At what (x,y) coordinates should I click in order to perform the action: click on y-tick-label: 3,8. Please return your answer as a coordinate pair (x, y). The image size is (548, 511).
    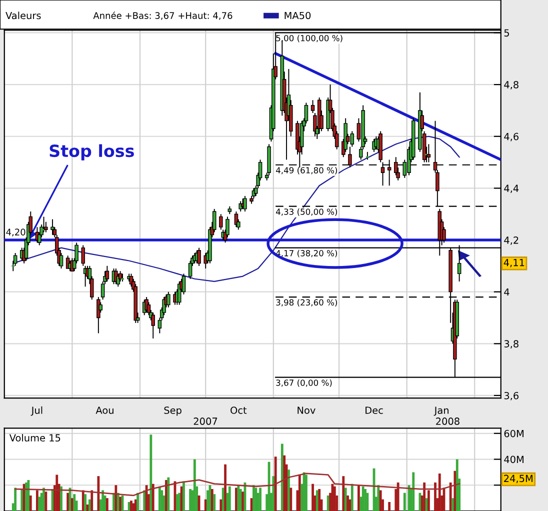
    Looking at the image, I should click on (511, 344).